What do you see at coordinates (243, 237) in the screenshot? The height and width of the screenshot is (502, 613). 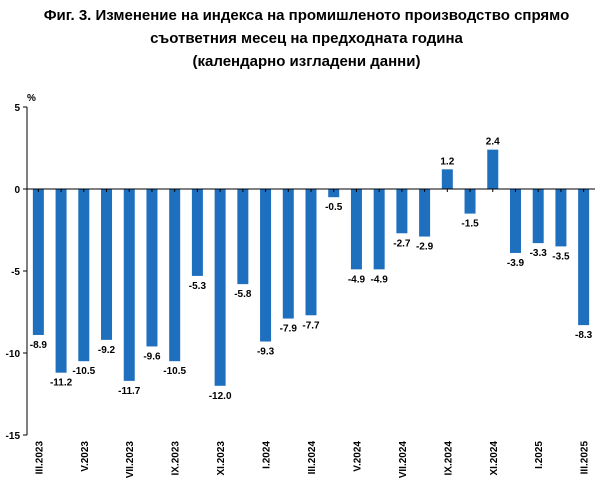 I see `bar-XII.2023` at bounding box center [243, 237].